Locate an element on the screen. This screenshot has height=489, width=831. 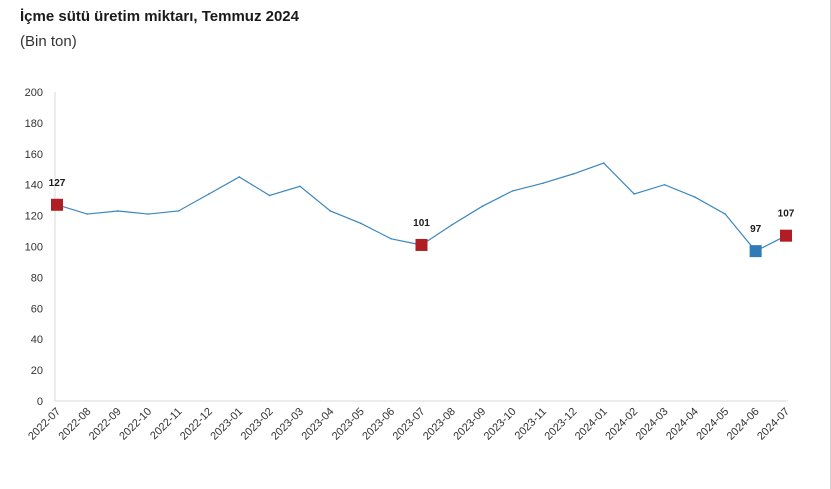
x-tick-label: 2023-01 is located at coordinates (226, 424).